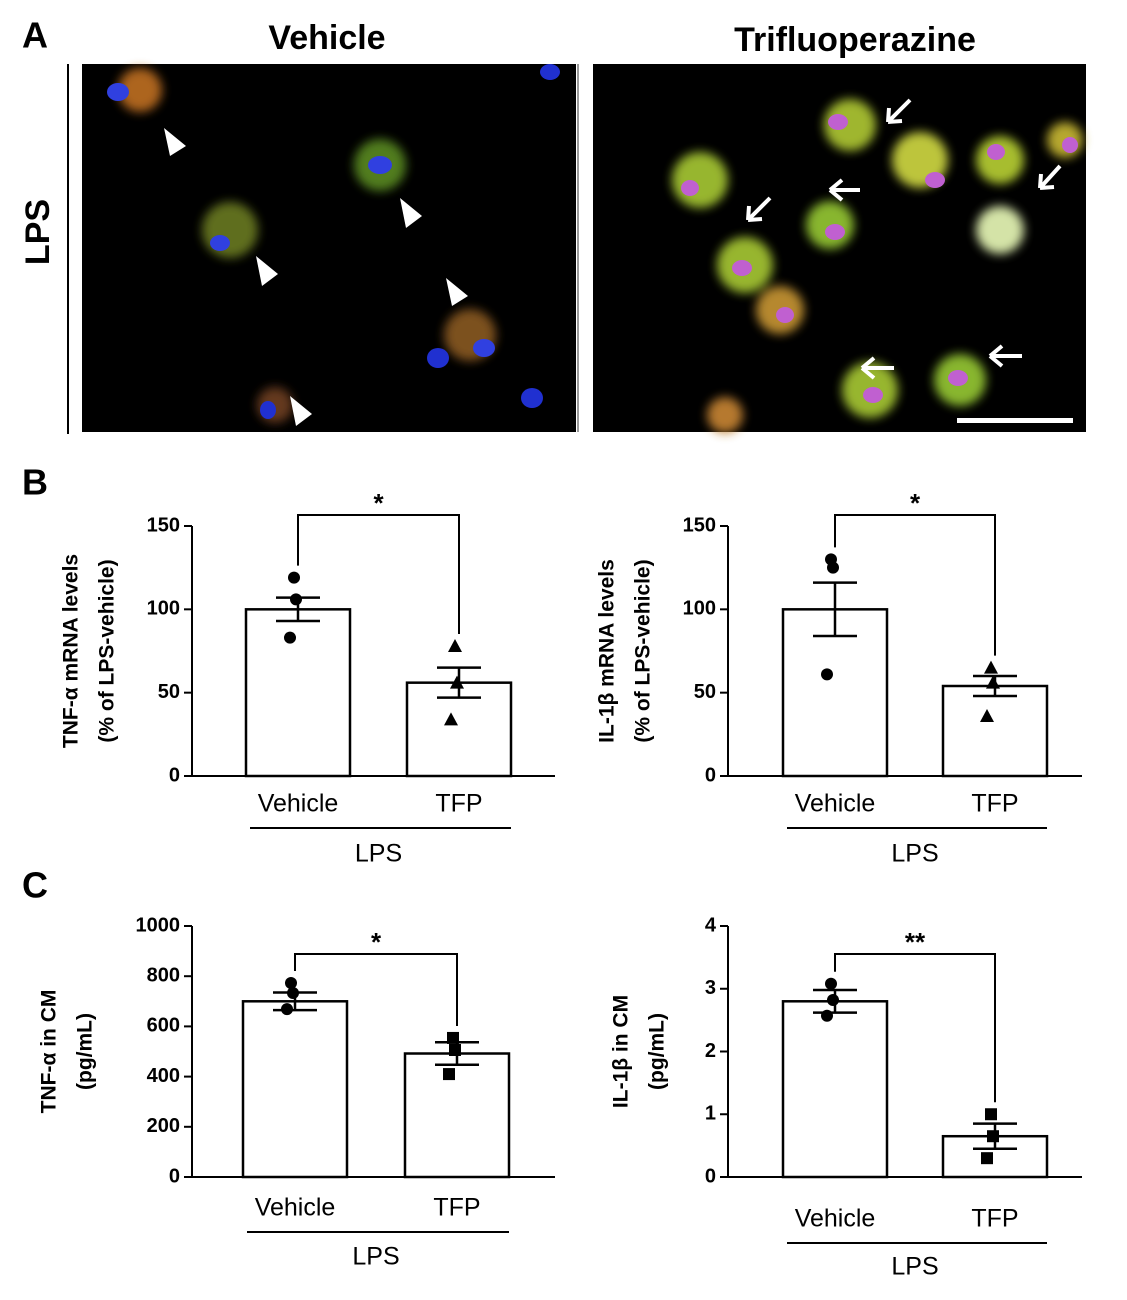 The width and height of the screenshot is (1127, 1300). I want to click on y-tick-label: 3, so click(710, 988).